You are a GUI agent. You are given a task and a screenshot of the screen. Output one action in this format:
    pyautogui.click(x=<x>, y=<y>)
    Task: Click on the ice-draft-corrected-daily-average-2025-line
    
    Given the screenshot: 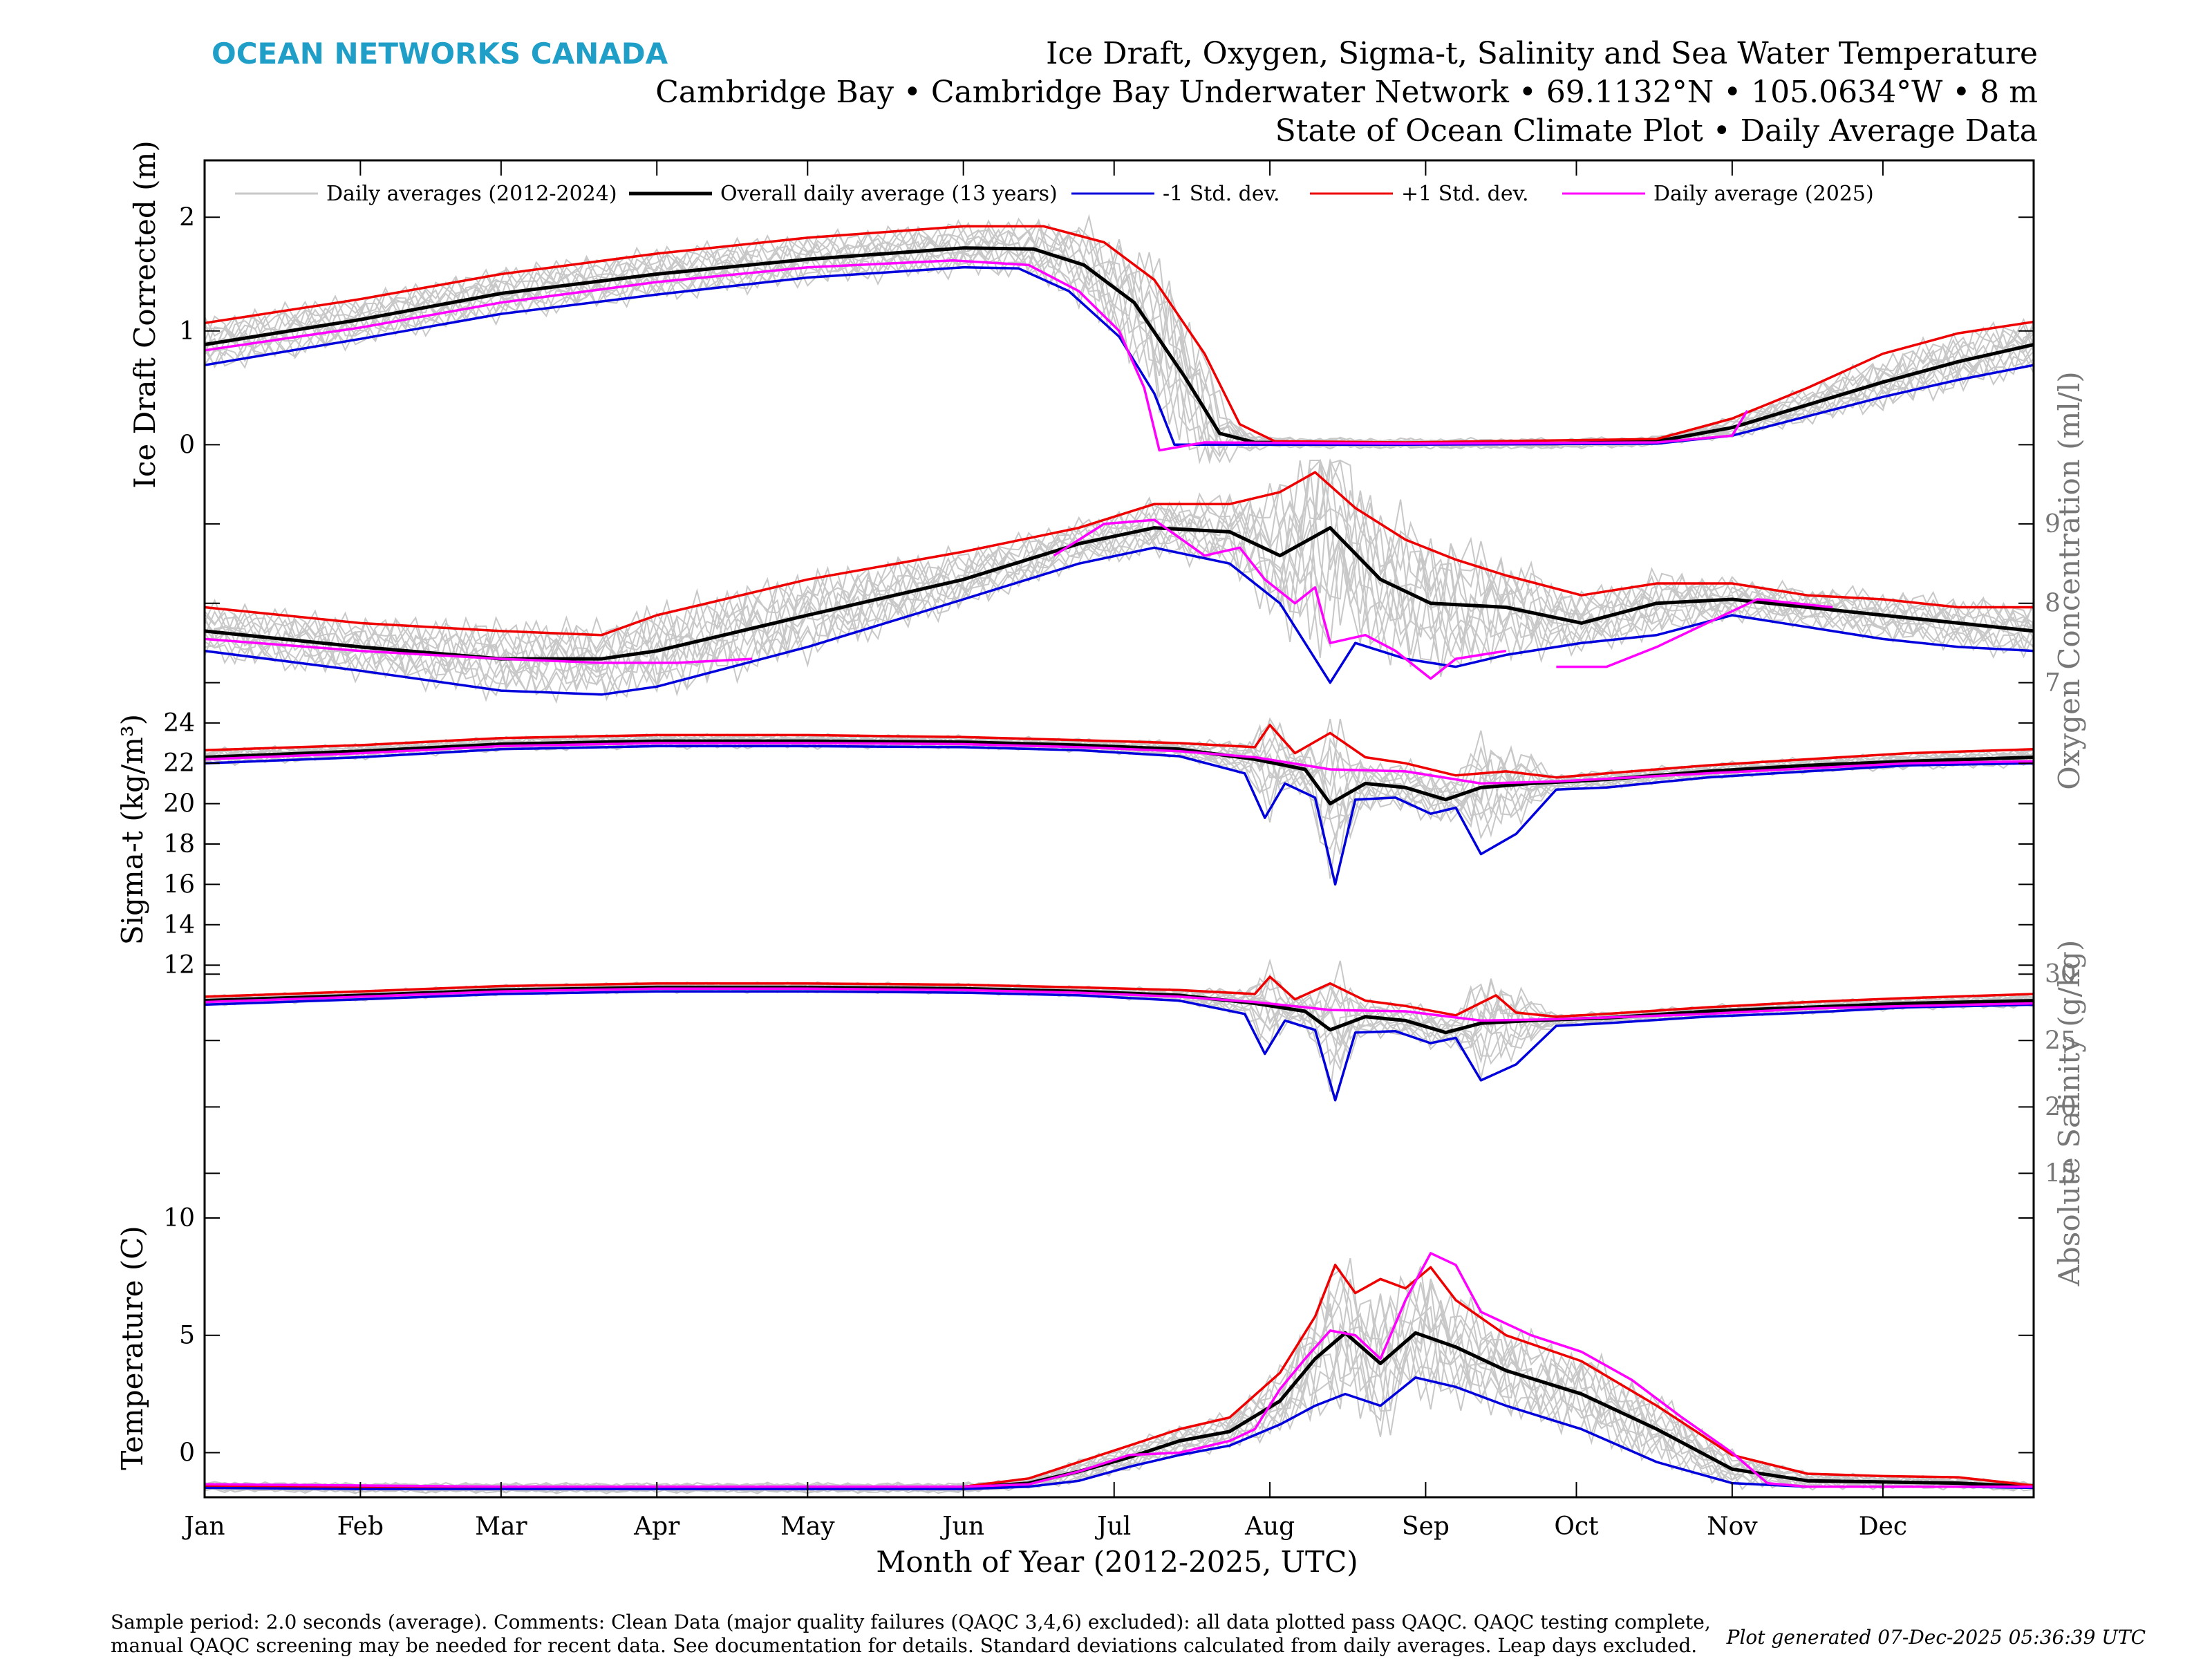 What is the action you would take?
    pyautogui.click(x=976, y=356)
    